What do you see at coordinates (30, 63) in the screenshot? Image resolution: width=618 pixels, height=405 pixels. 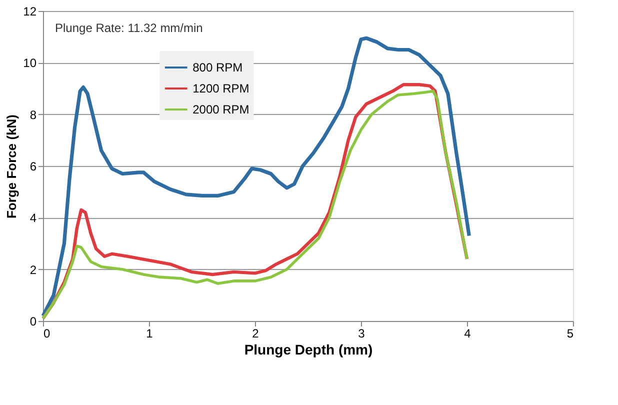 I see `y-tick-label: 10` at bounding box center [30, 63].